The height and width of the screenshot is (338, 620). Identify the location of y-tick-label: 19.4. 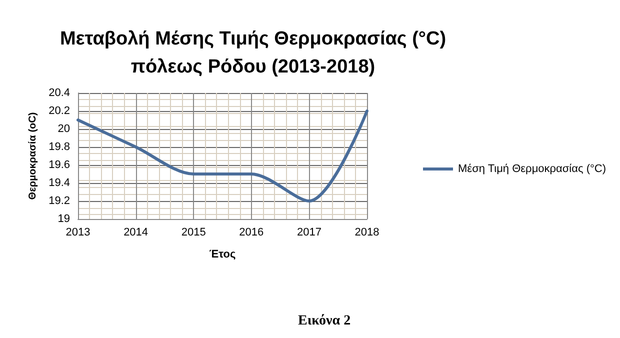
(59, 183).